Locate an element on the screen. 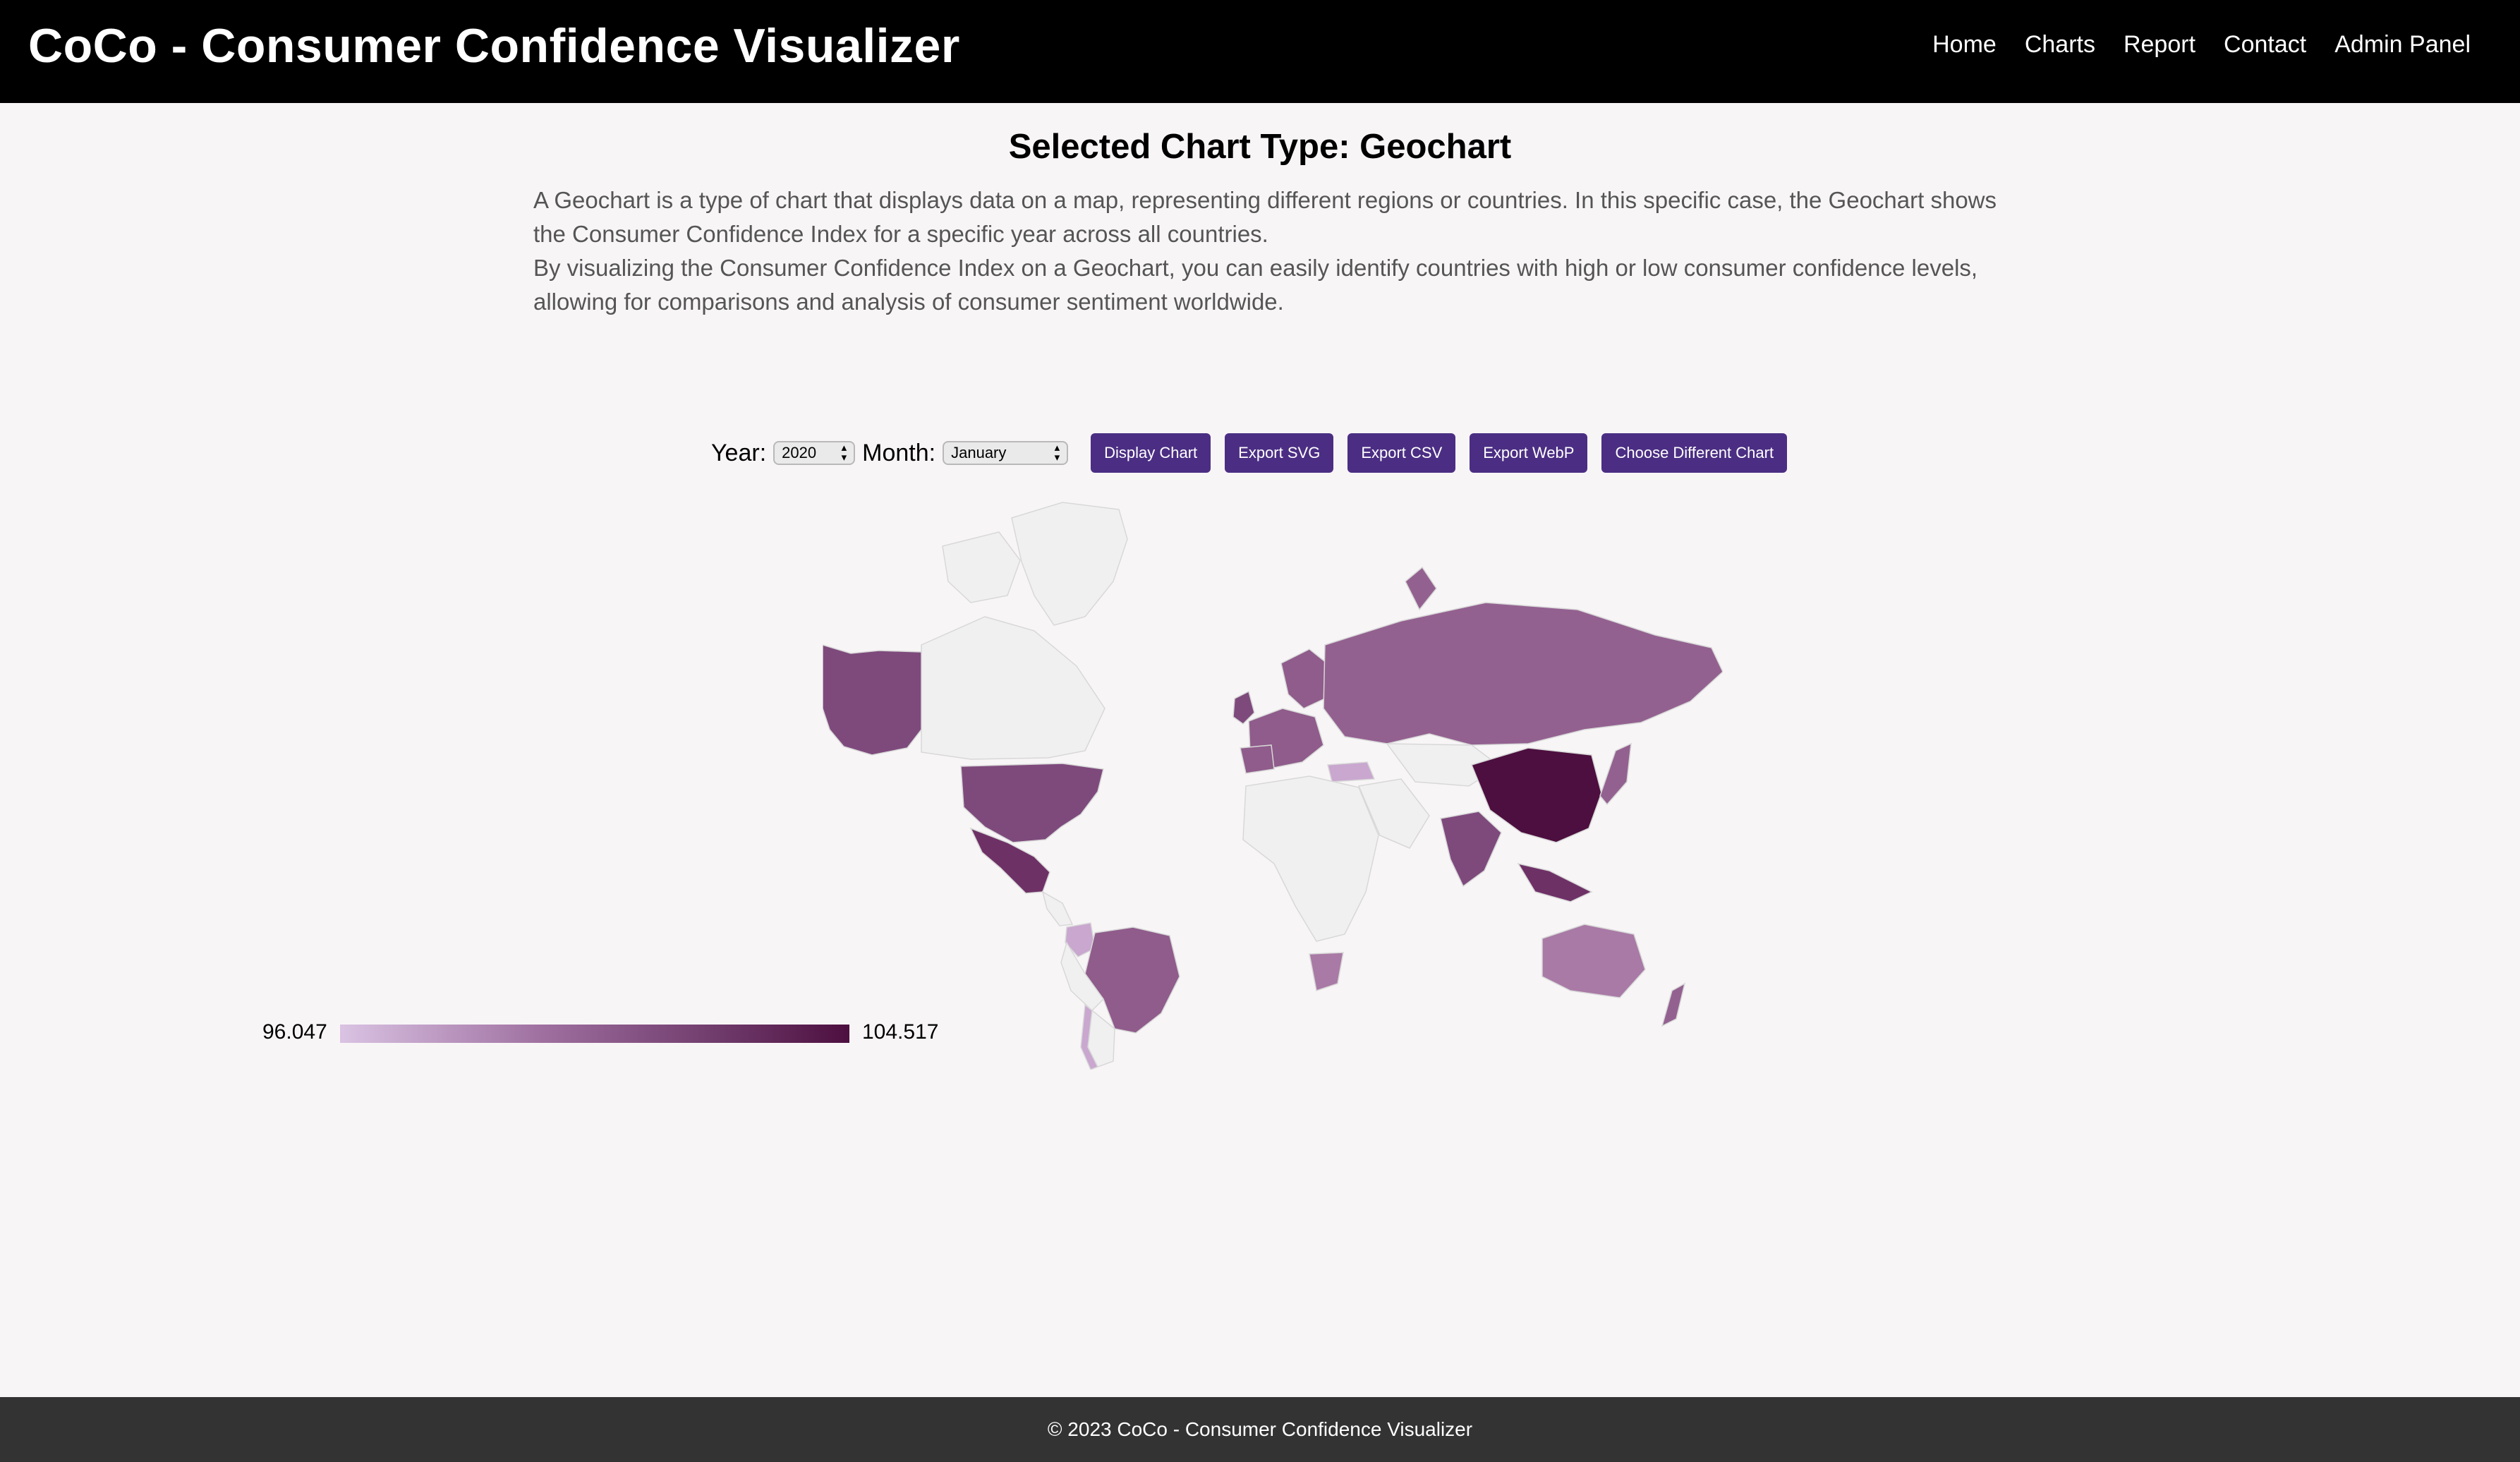 Image resolution: width=2520 pixels, height=1462 pixels. month-select-value: January is located at coordinates (979, 452).